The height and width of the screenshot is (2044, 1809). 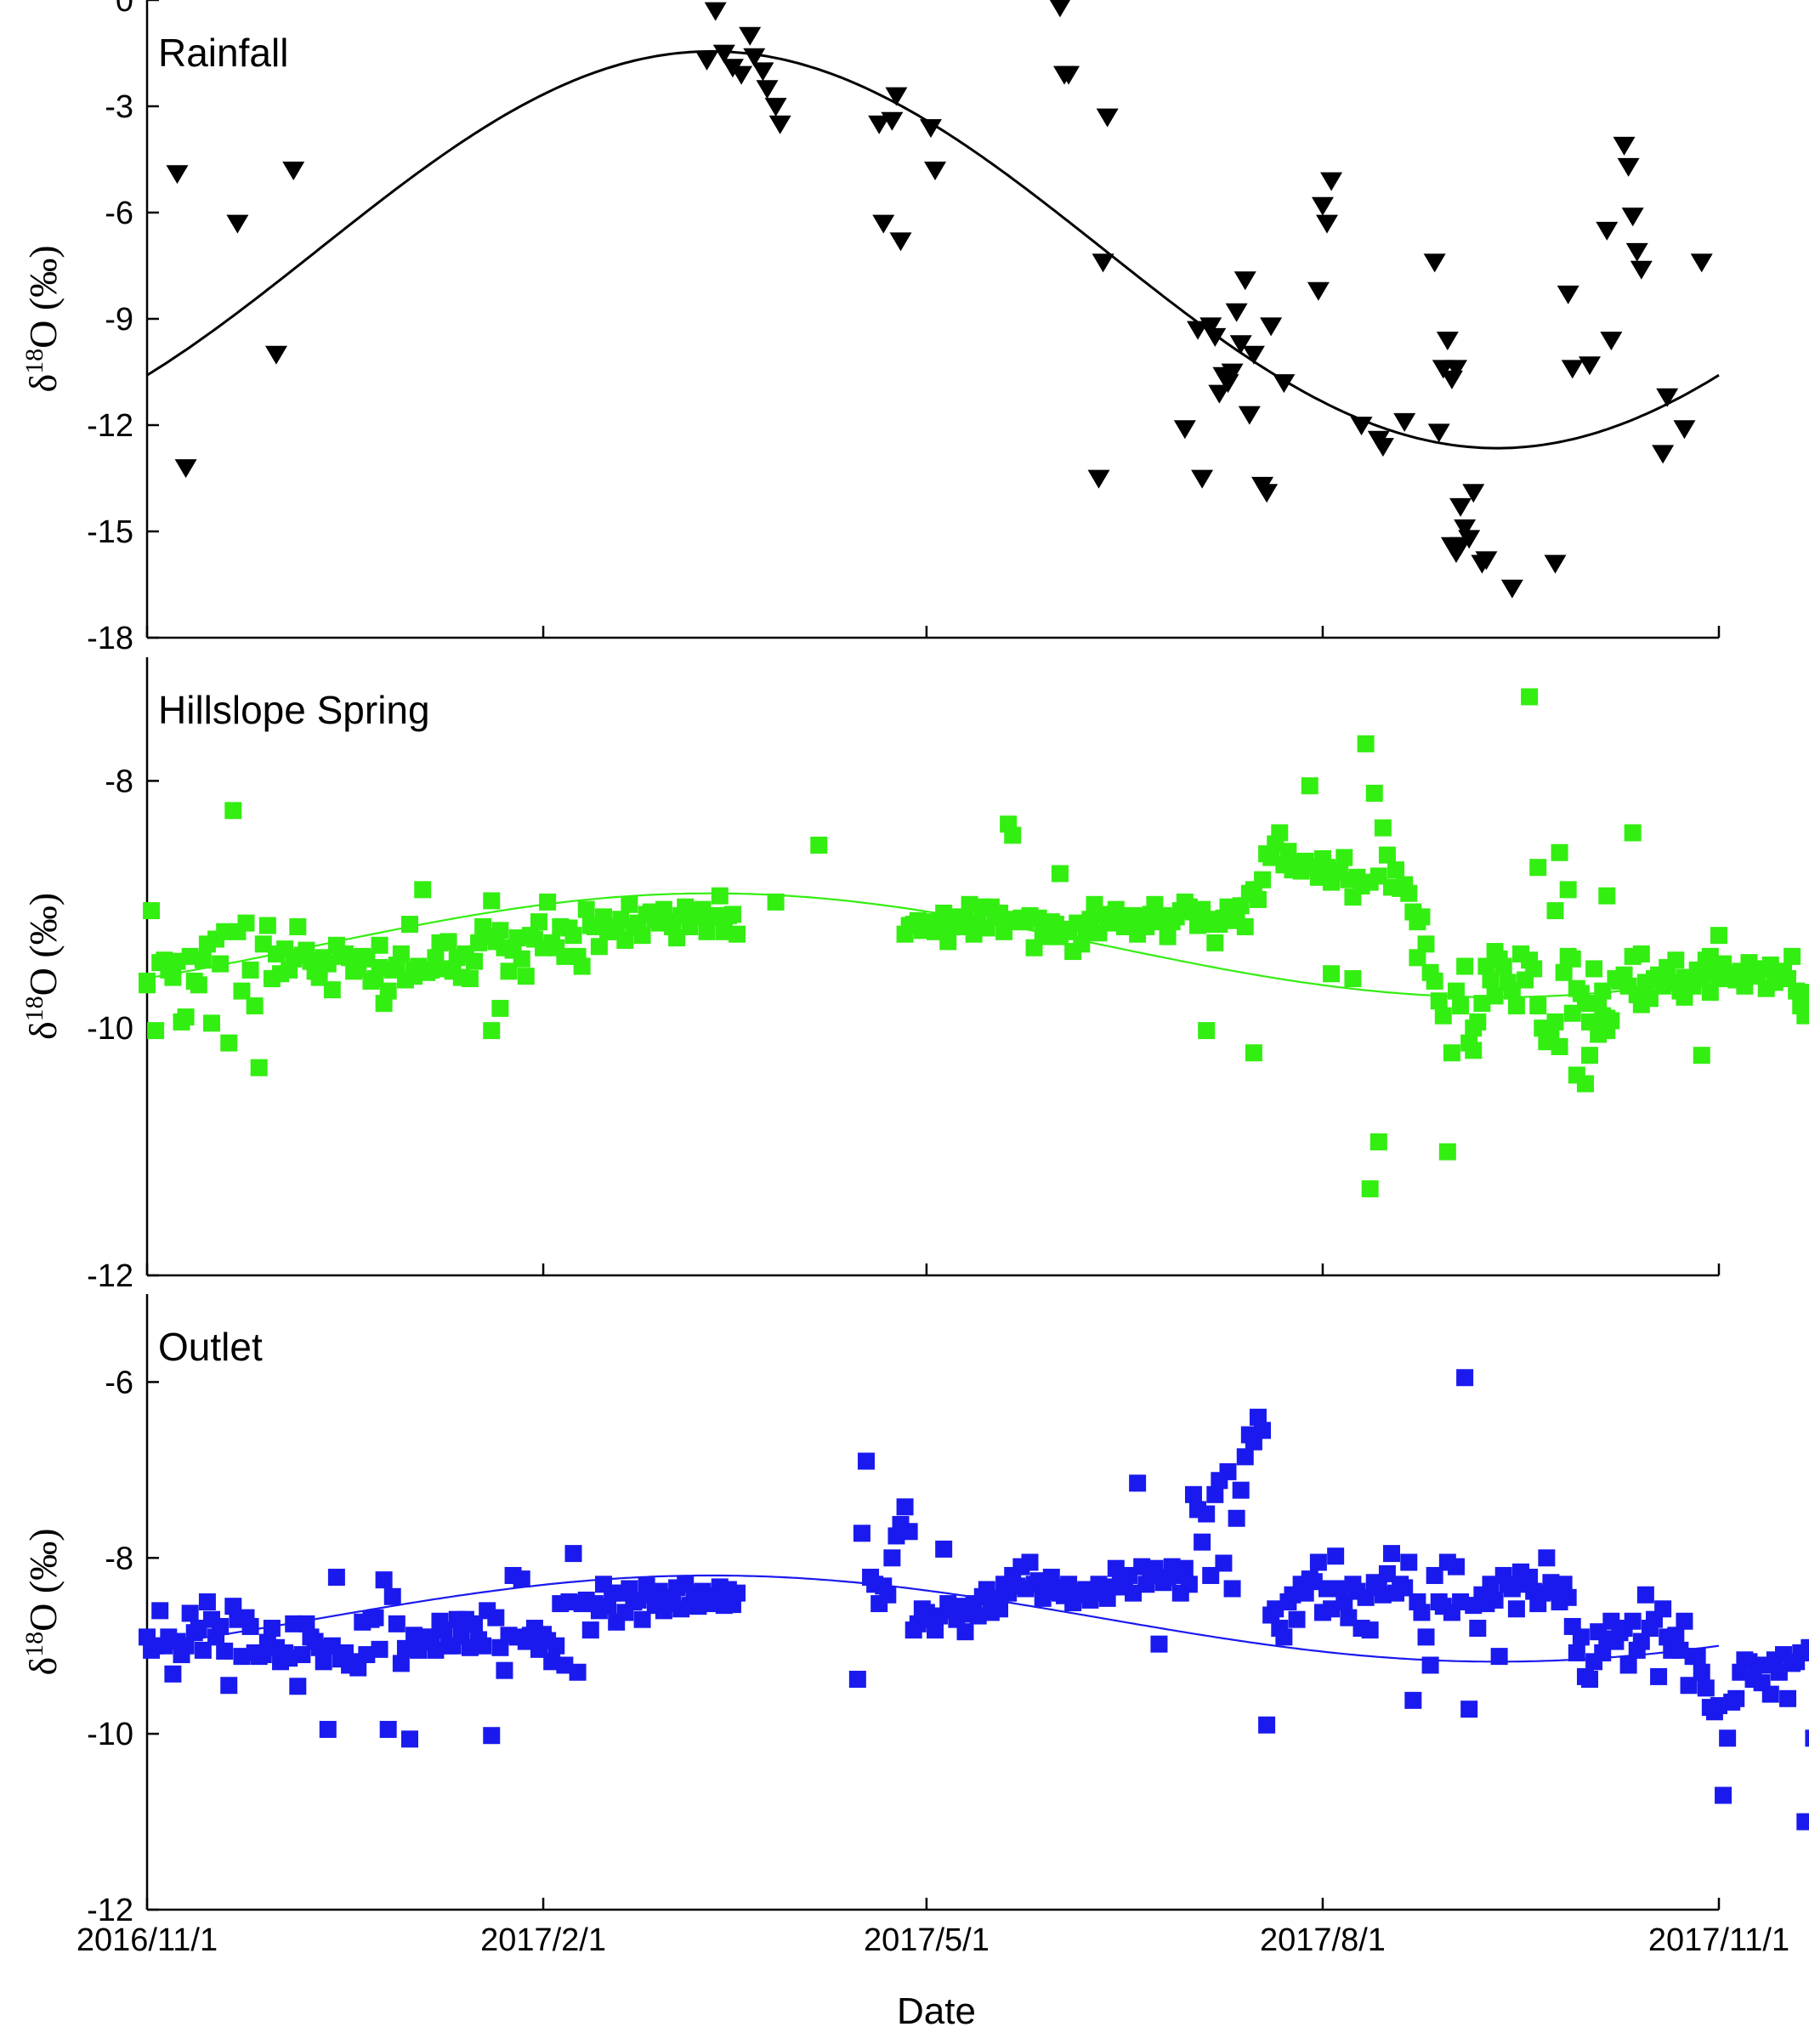 I want to click on y-tick-label: -15, so click(x=110, y=532).